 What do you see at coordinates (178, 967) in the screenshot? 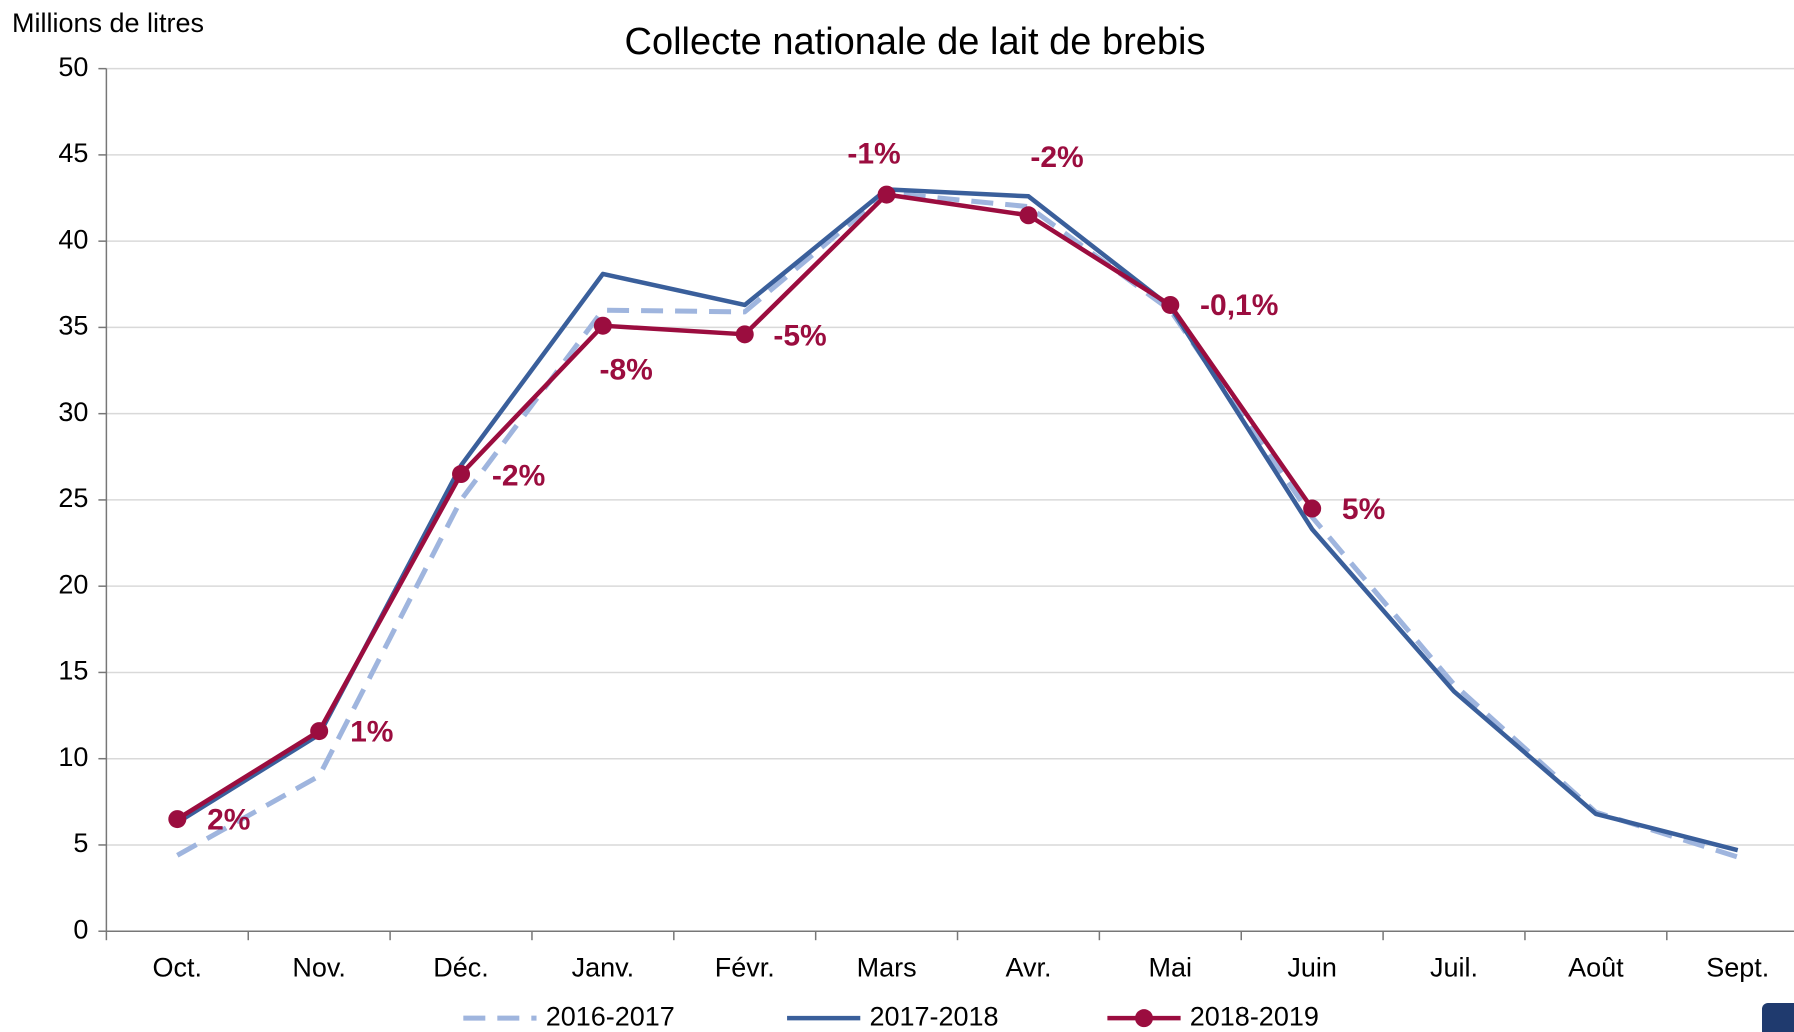
I see `x-tick-label: Oct.` at bounding box center [178, 967].